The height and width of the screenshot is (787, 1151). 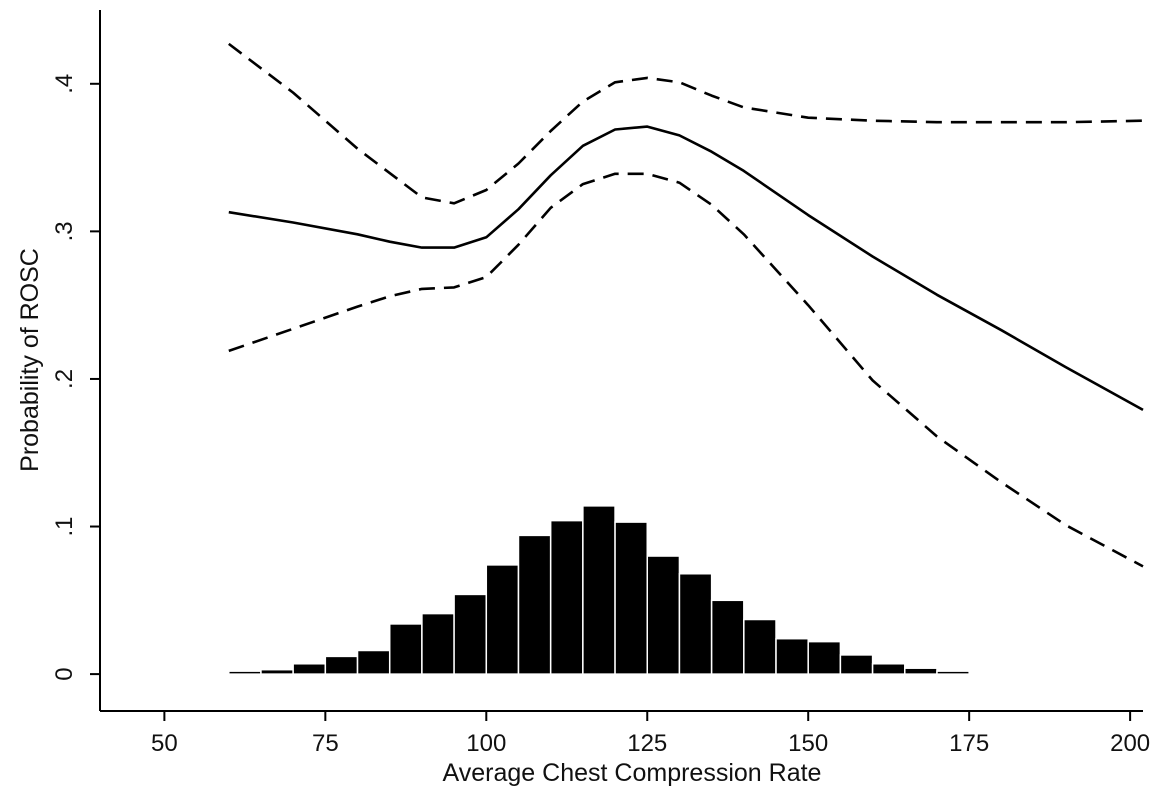 I want to click on x-ticks: 50 75 100 125 150 175 200, so click(x=650, y=734).